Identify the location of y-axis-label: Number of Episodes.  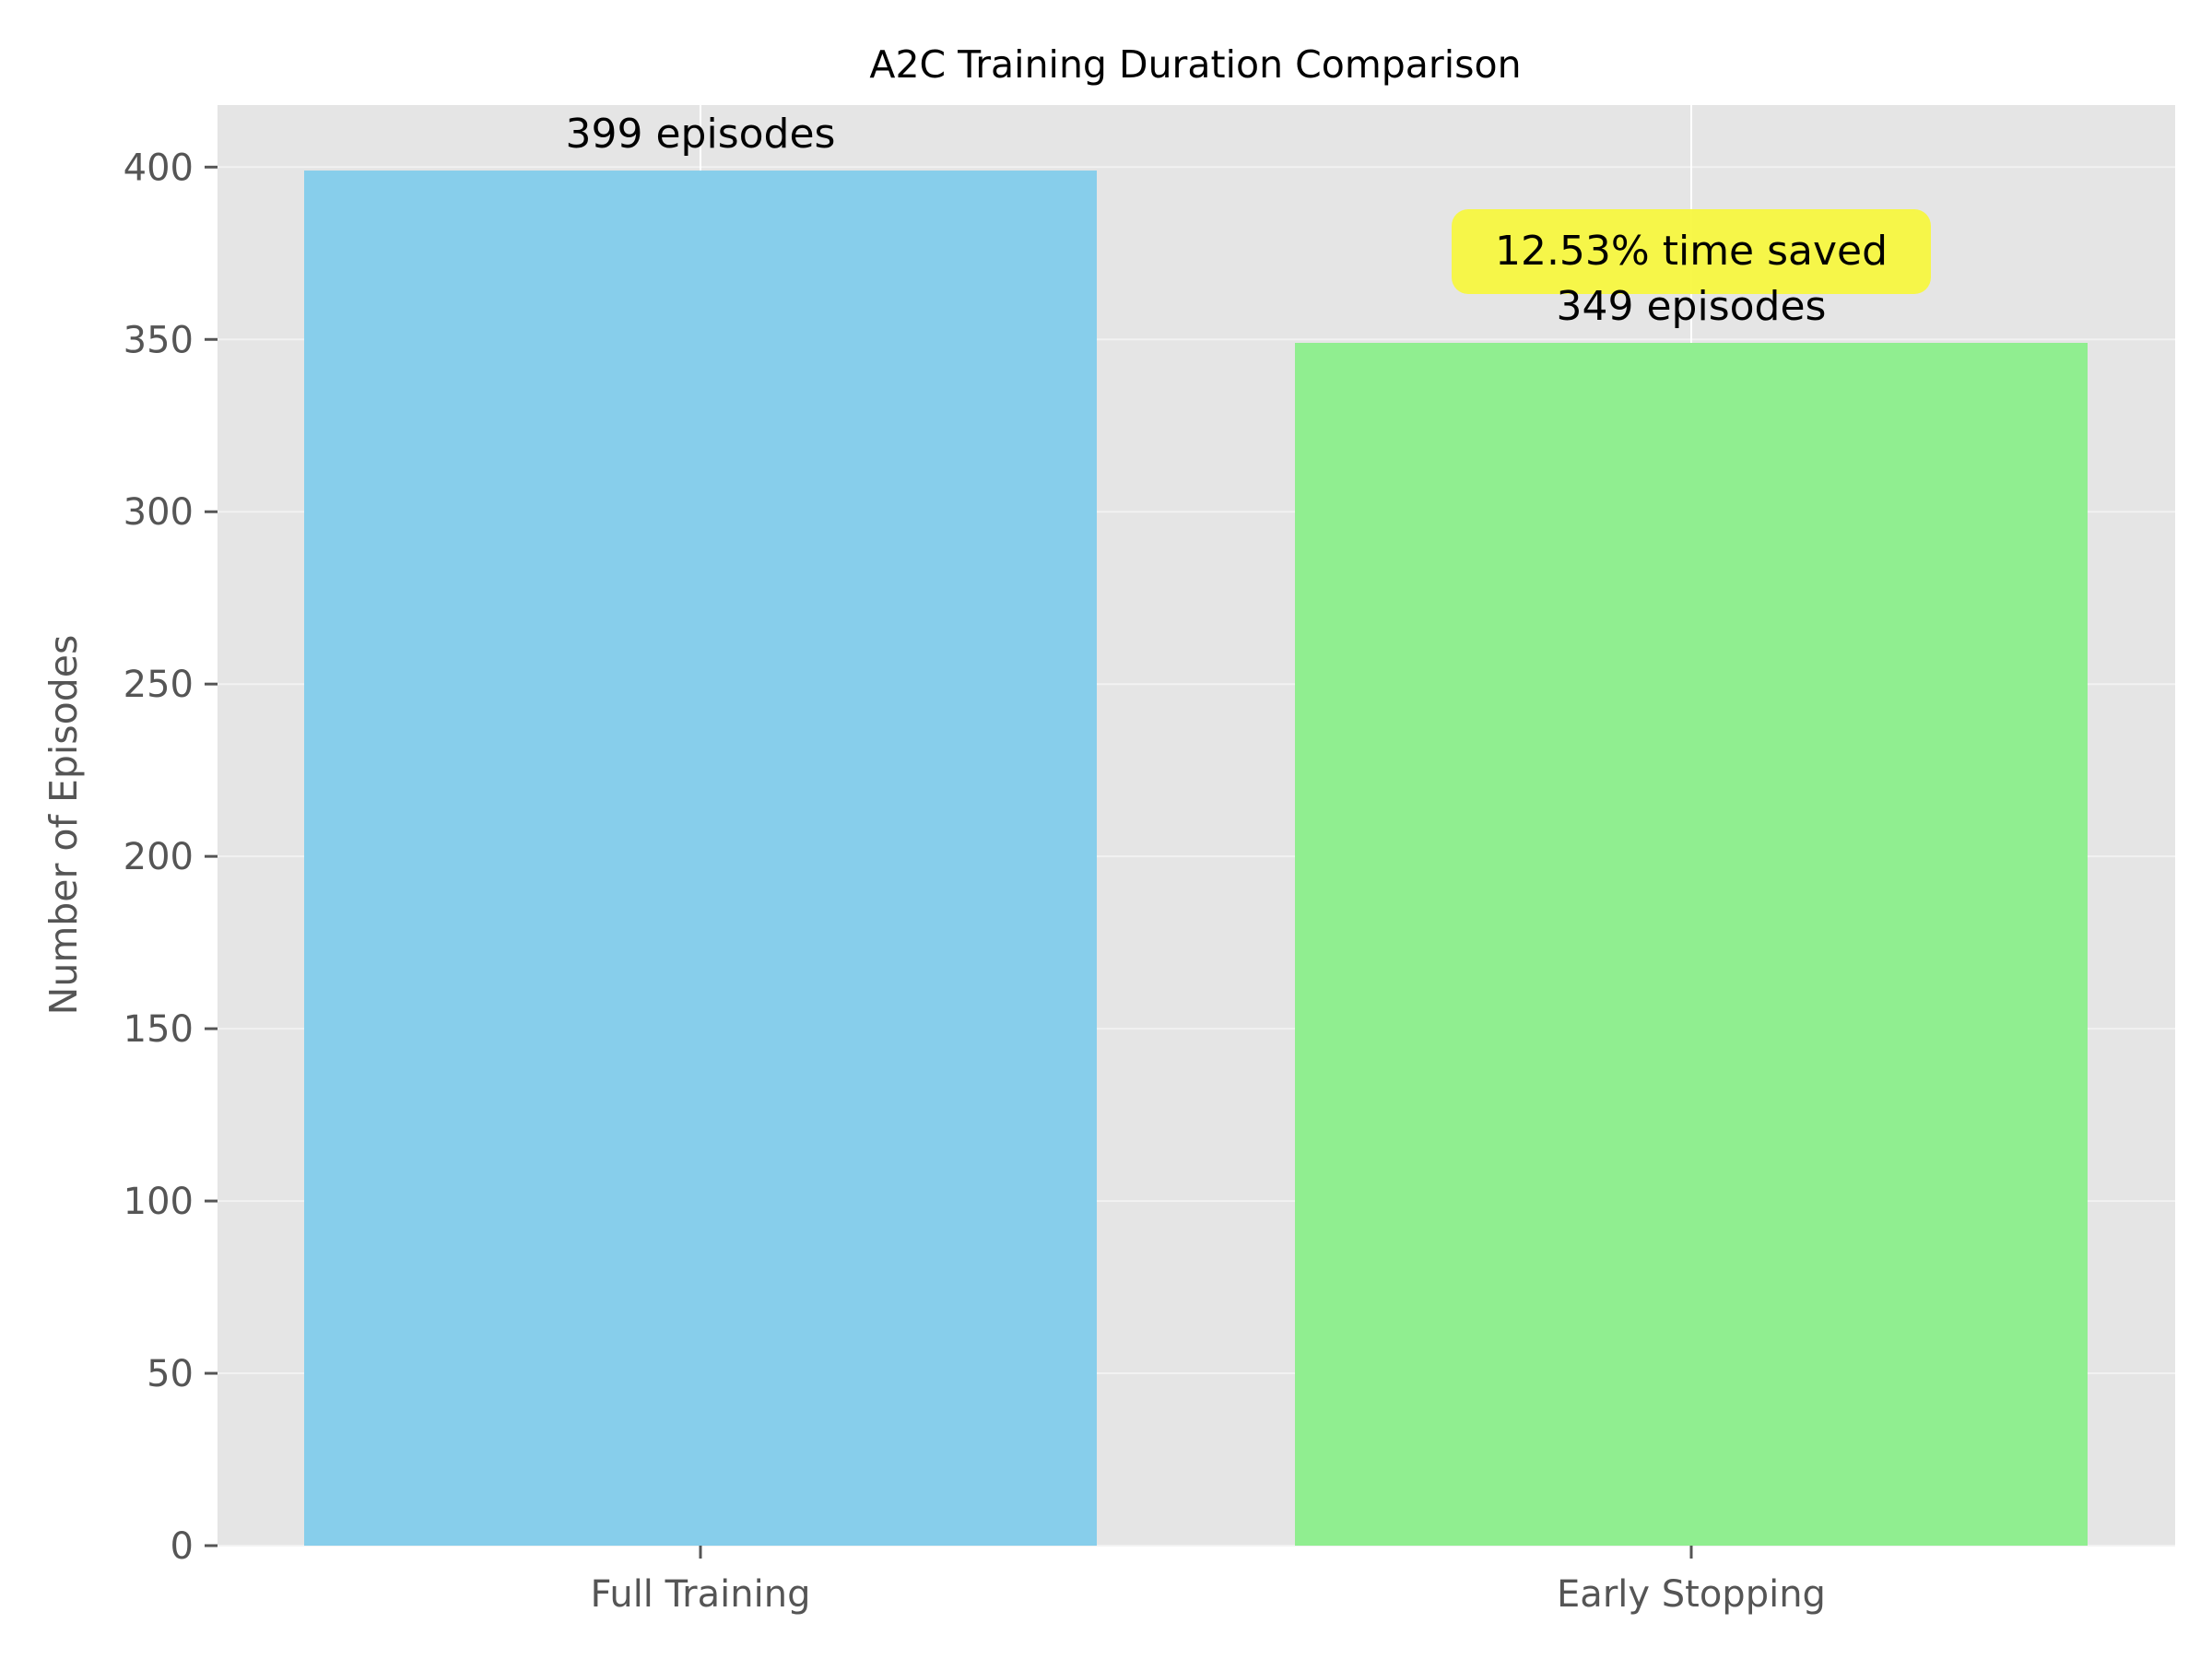
(63, 825).